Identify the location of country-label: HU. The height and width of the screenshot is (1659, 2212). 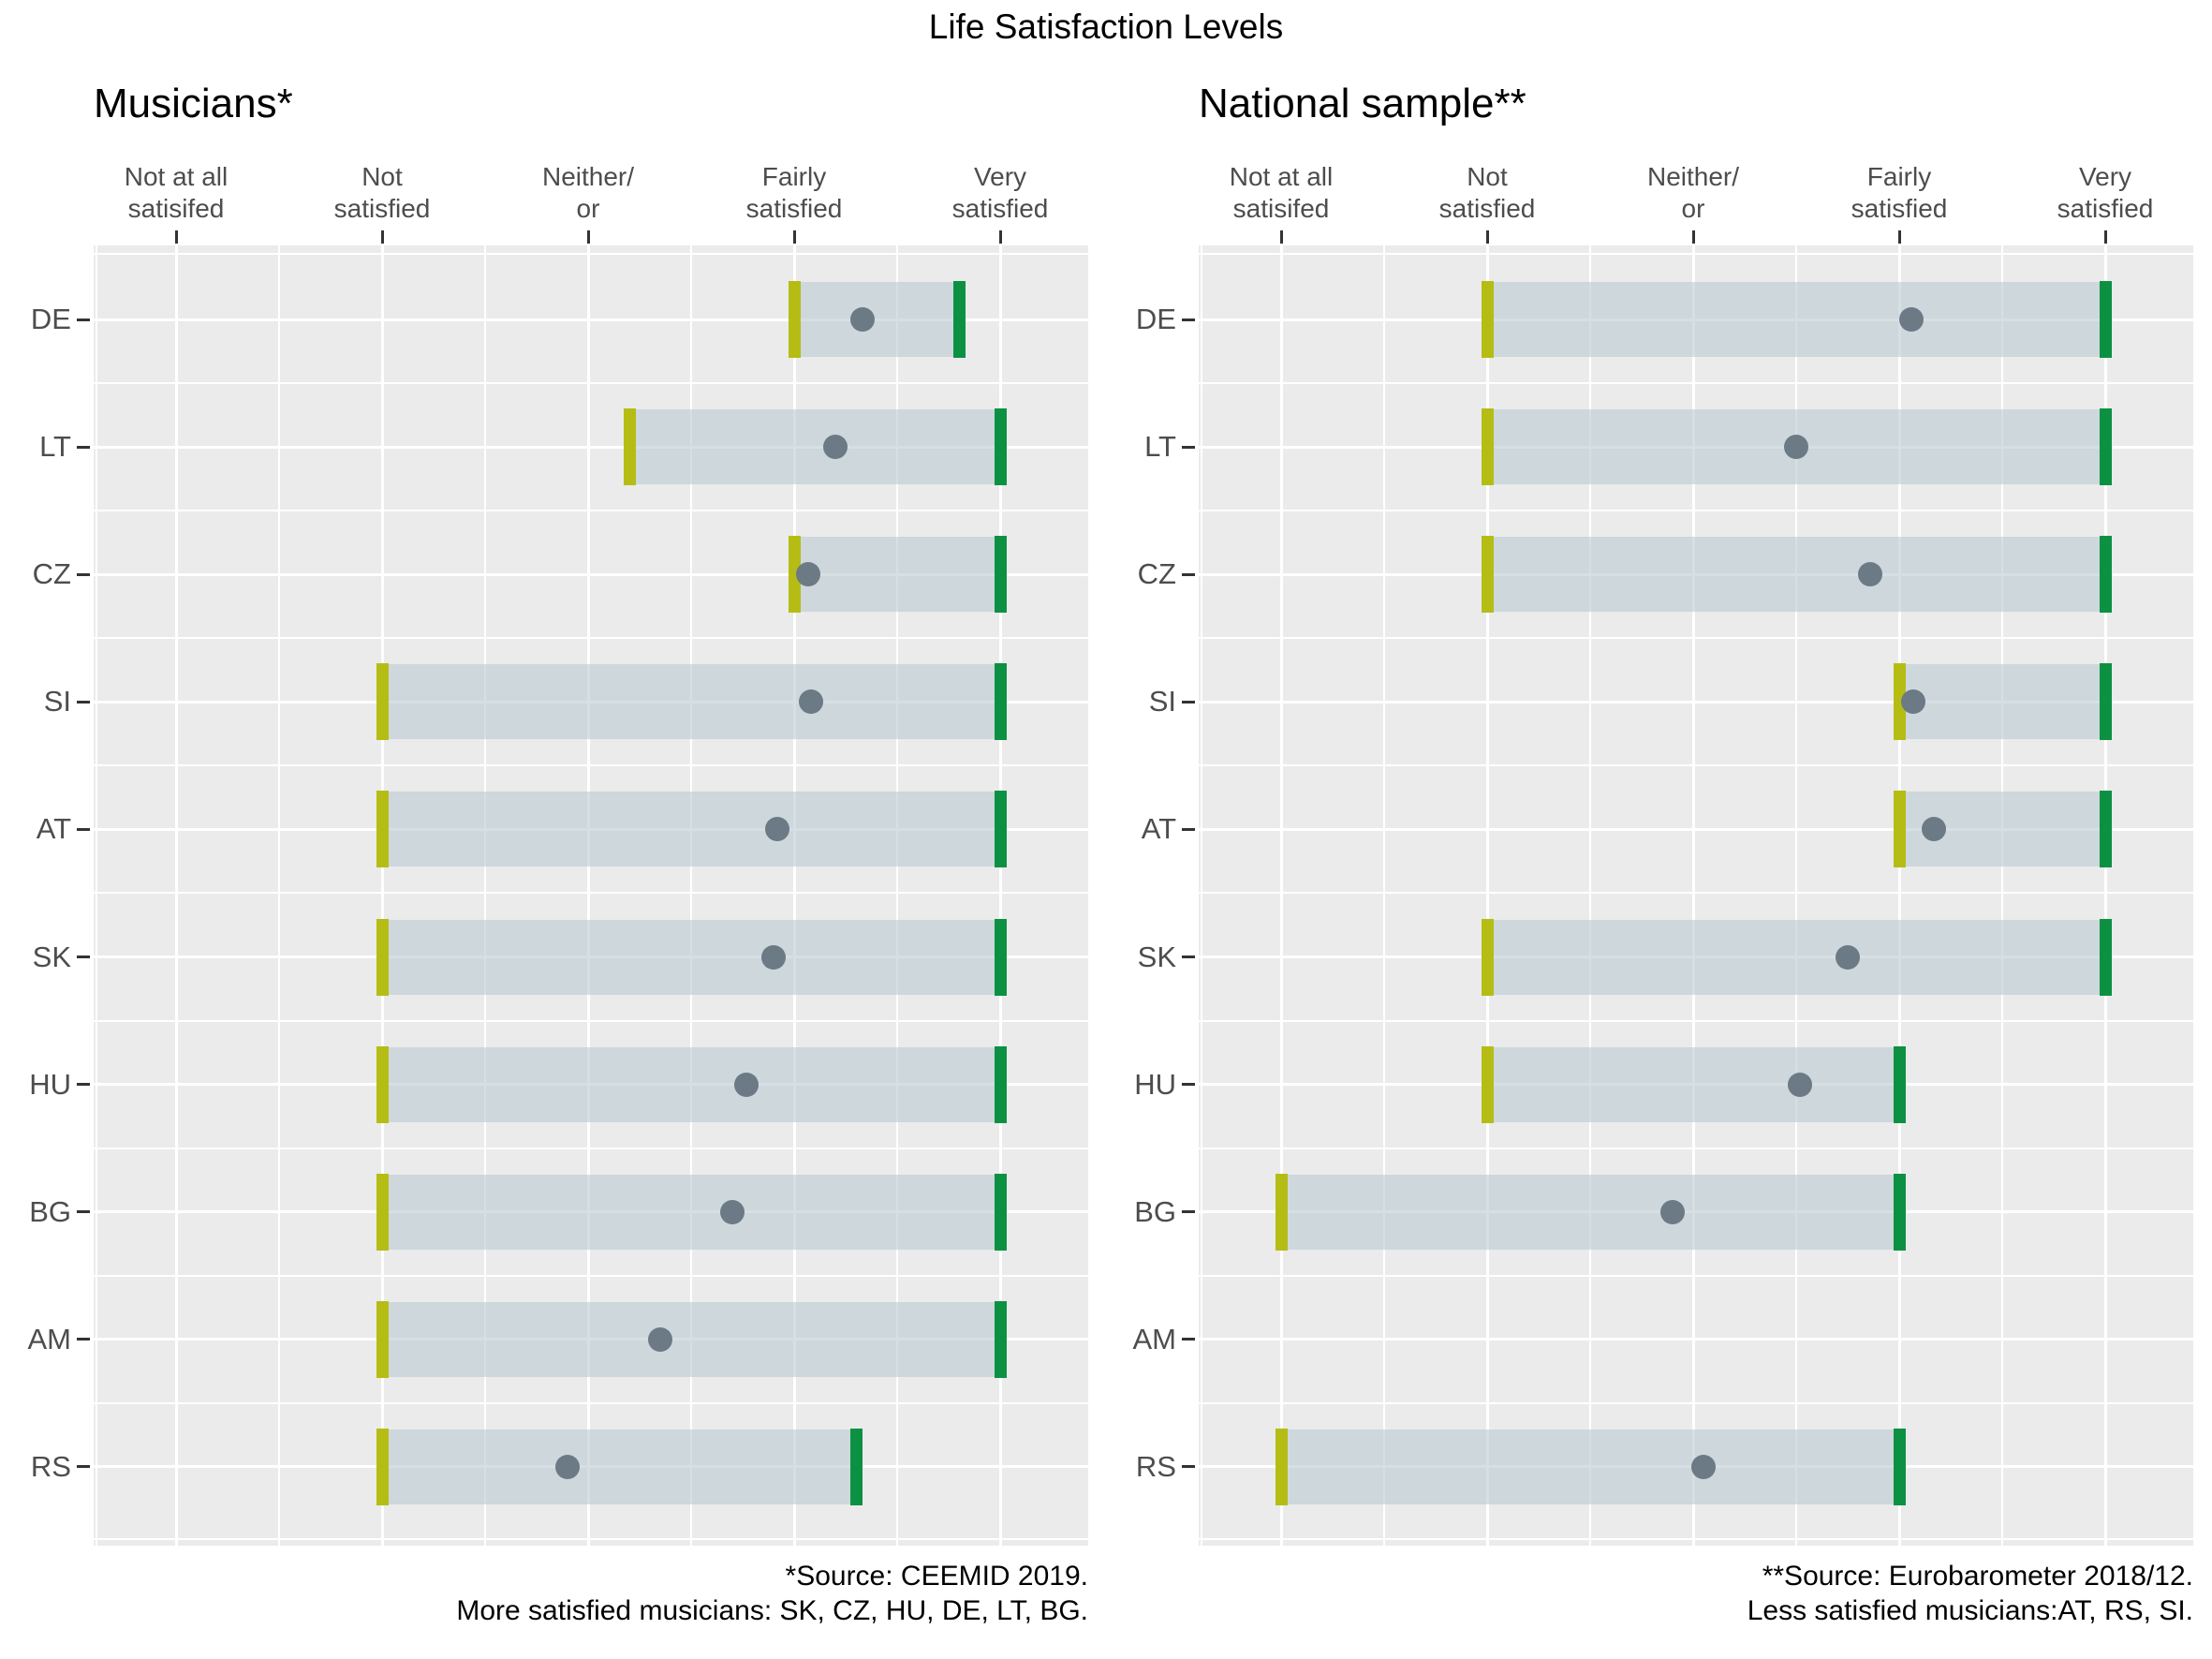
(50, 1084).